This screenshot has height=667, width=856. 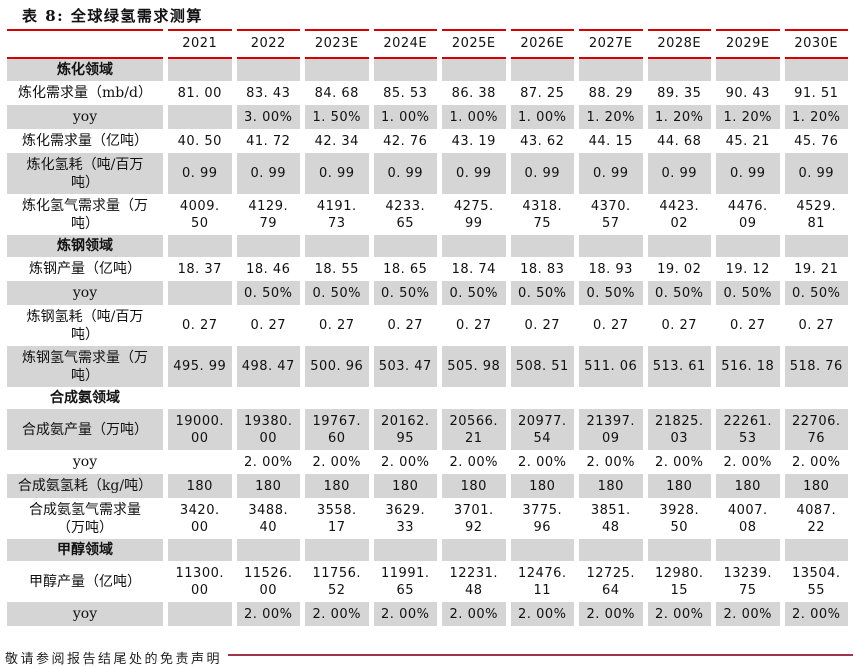 What do you see at coordinates (337, 117) in the screenshot?
I see `value-cell: 1. 50%` at bounding box center [337, 117].